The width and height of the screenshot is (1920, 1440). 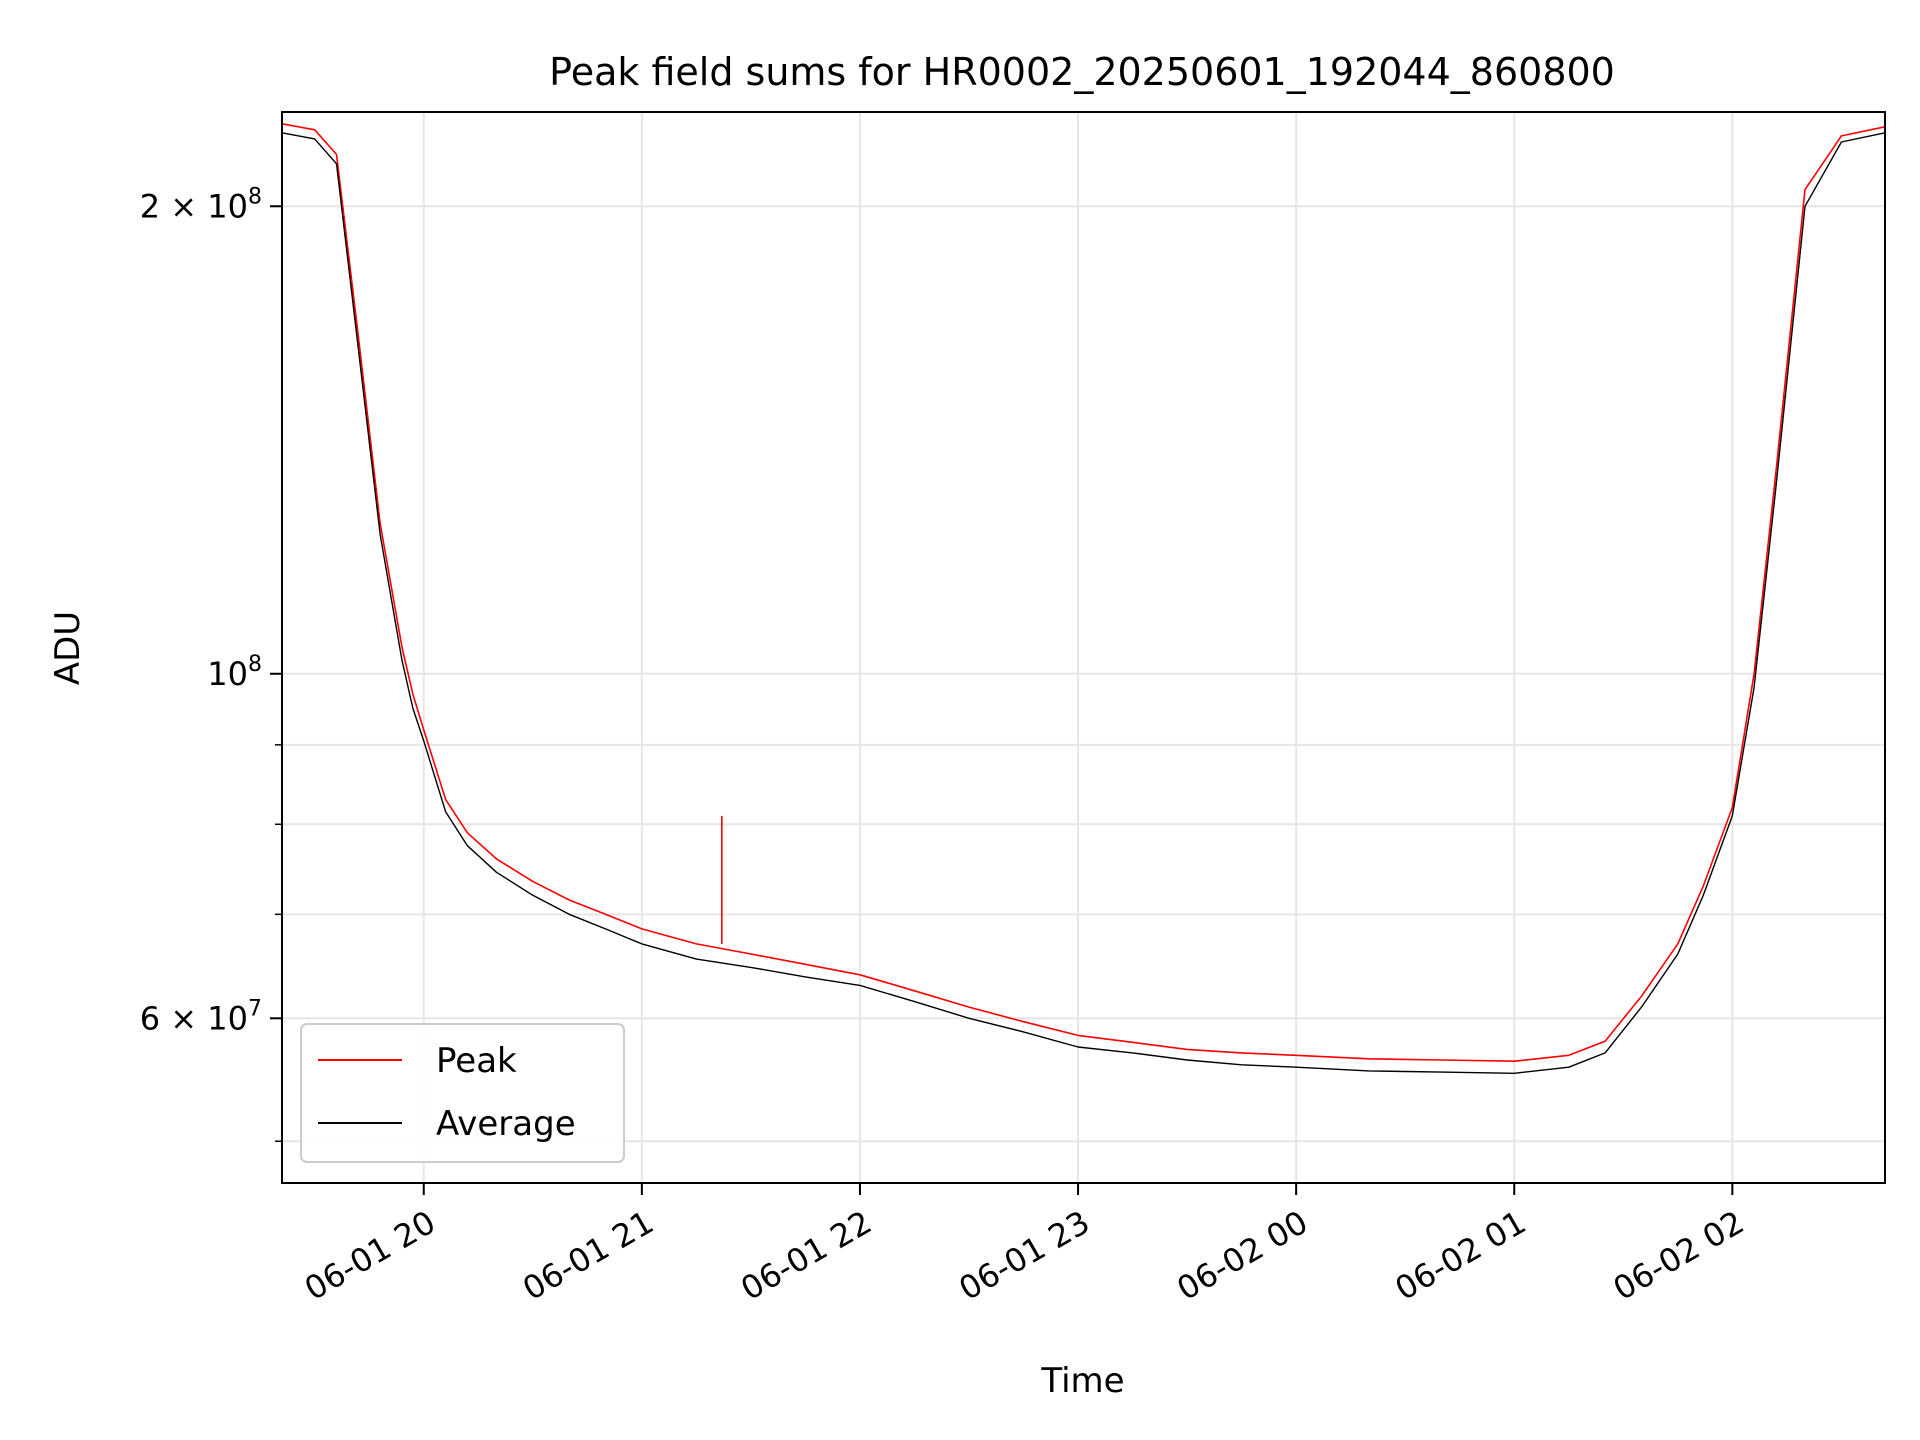 I want to click on y-axis: 2 × 108 108 6 × 107, so click(x=211, y=663).